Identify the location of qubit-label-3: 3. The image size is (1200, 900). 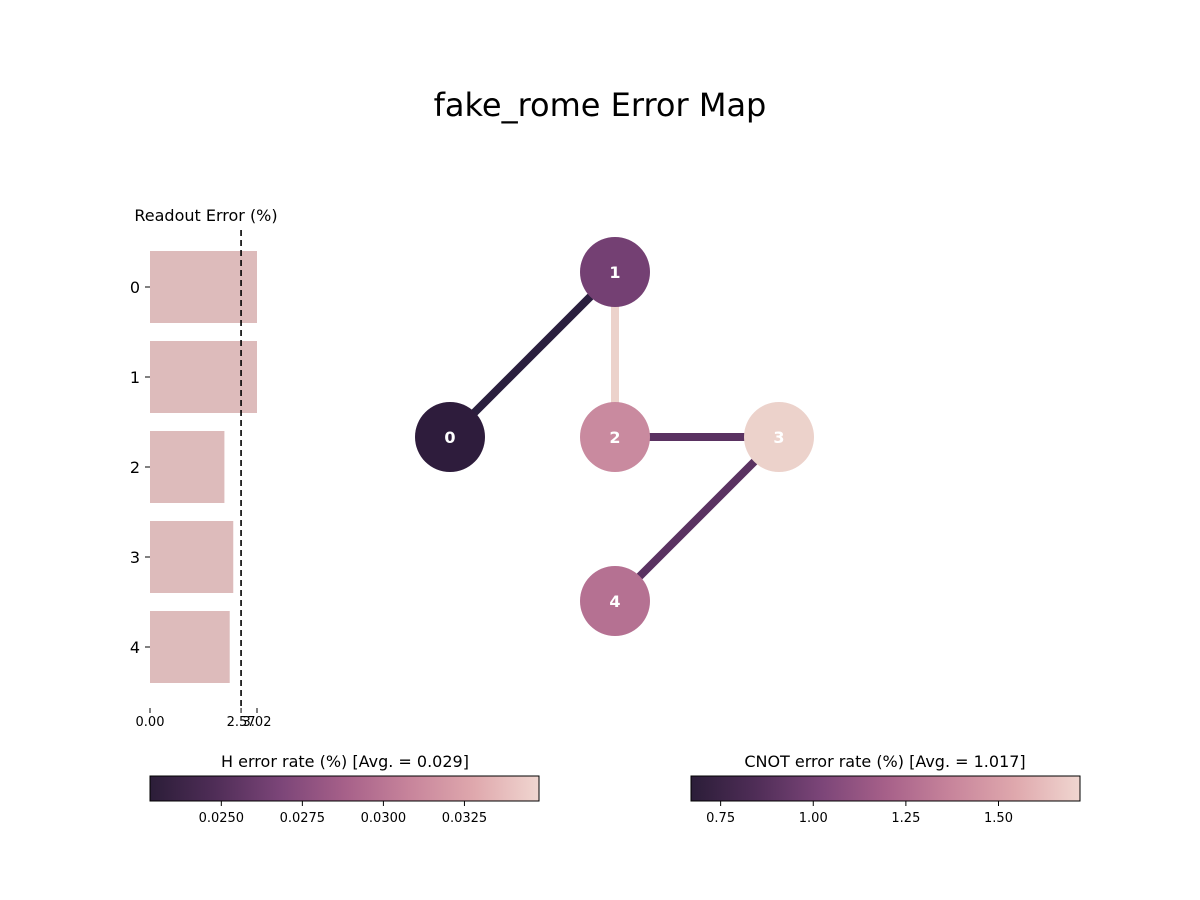
(778, 437).